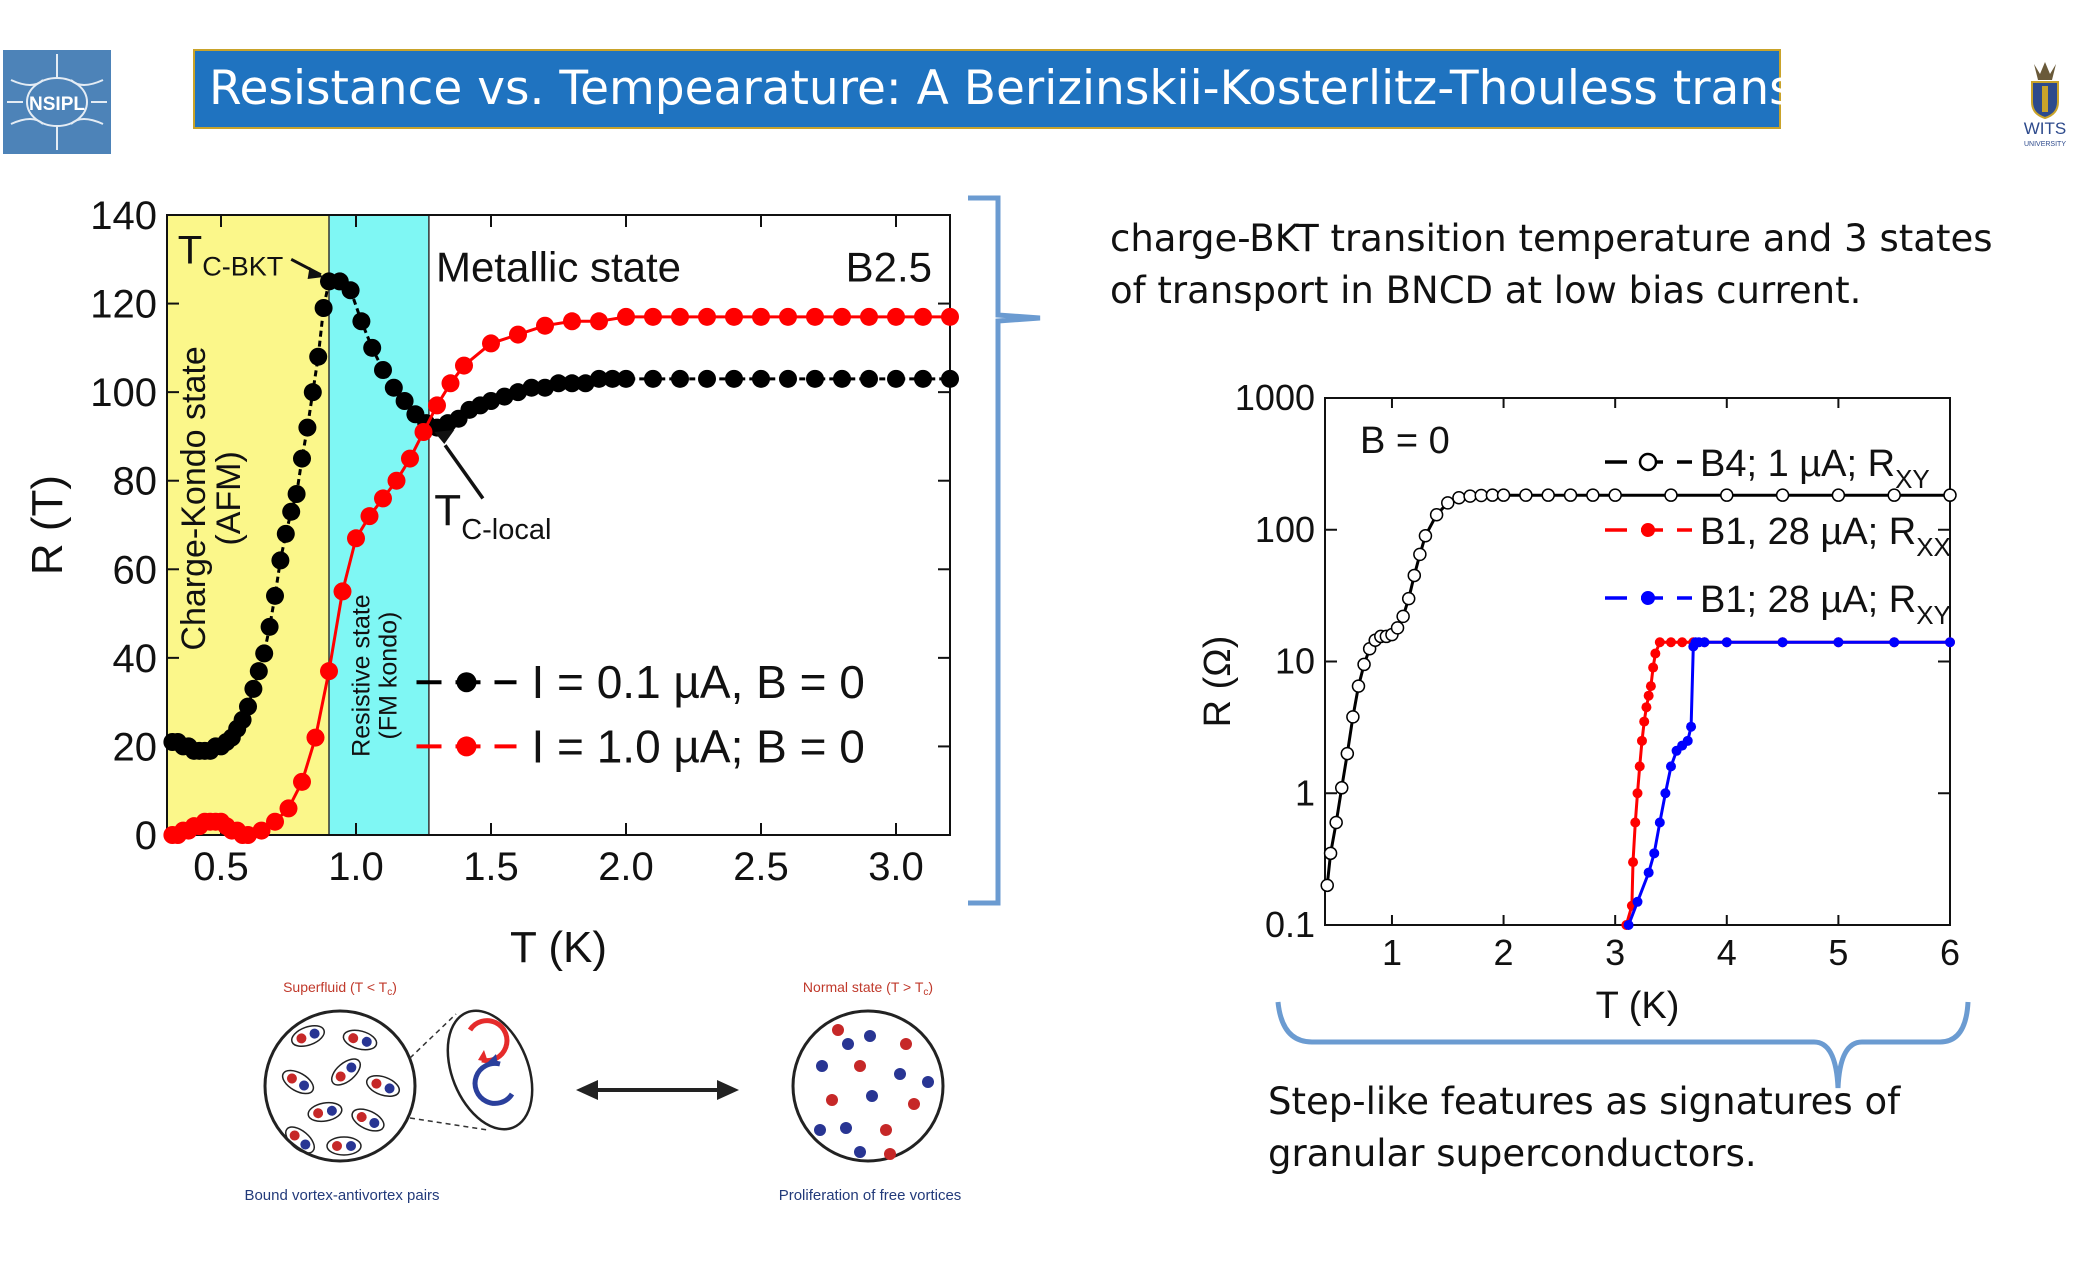 The width and height of the screenshot is (2100, 1275). Describe the element at coordinates (2045, 104) in the screenshot. I see `wits-logo: WITS UNIVERSITY` at that location.